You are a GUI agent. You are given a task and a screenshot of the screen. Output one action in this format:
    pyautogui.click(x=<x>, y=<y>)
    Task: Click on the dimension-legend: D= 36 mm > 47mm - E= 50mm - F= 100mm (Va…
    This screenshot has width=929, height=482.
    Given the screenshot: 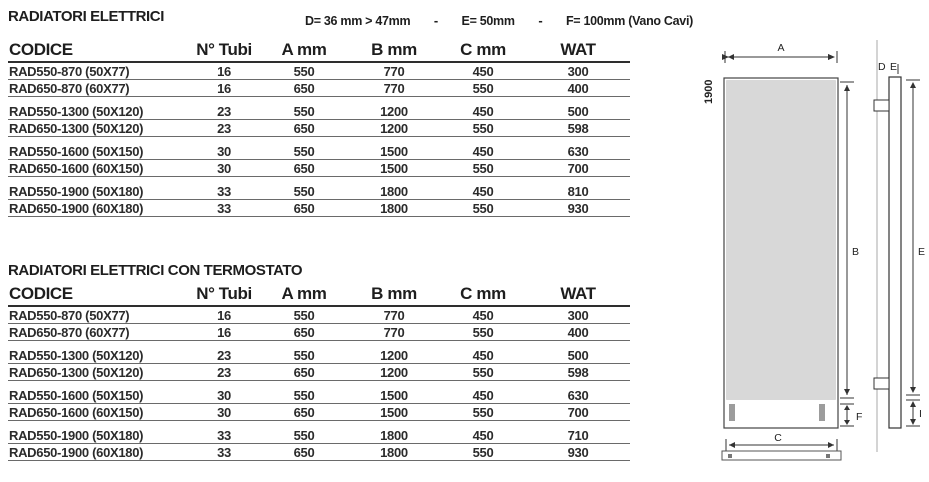 What is the action you would take?
    pyautogui.click(x=499, y=20)
    